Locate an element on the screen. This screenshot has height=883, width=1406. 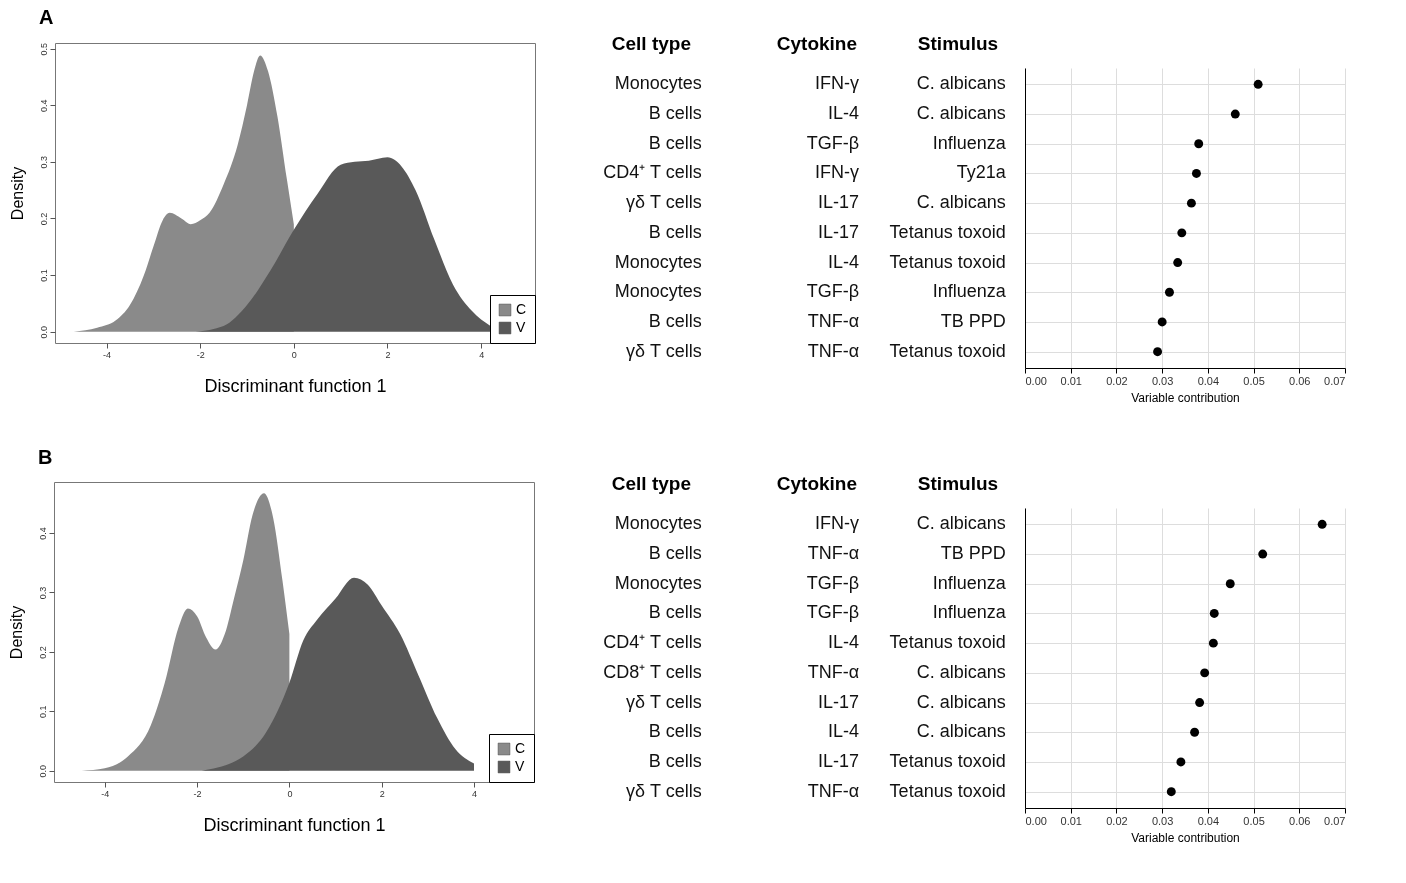
category-label: Cell type is located at coordinates (651, 484).